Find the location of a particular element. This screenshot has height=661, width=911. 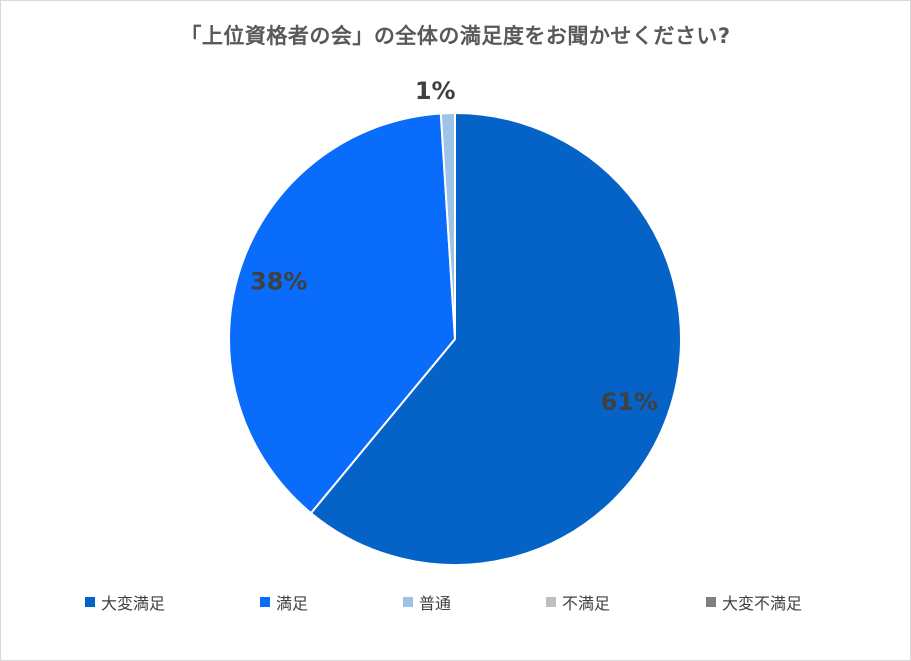

chart-title: 「上位資格者の会」の全体の満足度をお聞かせください? is located at coordinates (455, 36).